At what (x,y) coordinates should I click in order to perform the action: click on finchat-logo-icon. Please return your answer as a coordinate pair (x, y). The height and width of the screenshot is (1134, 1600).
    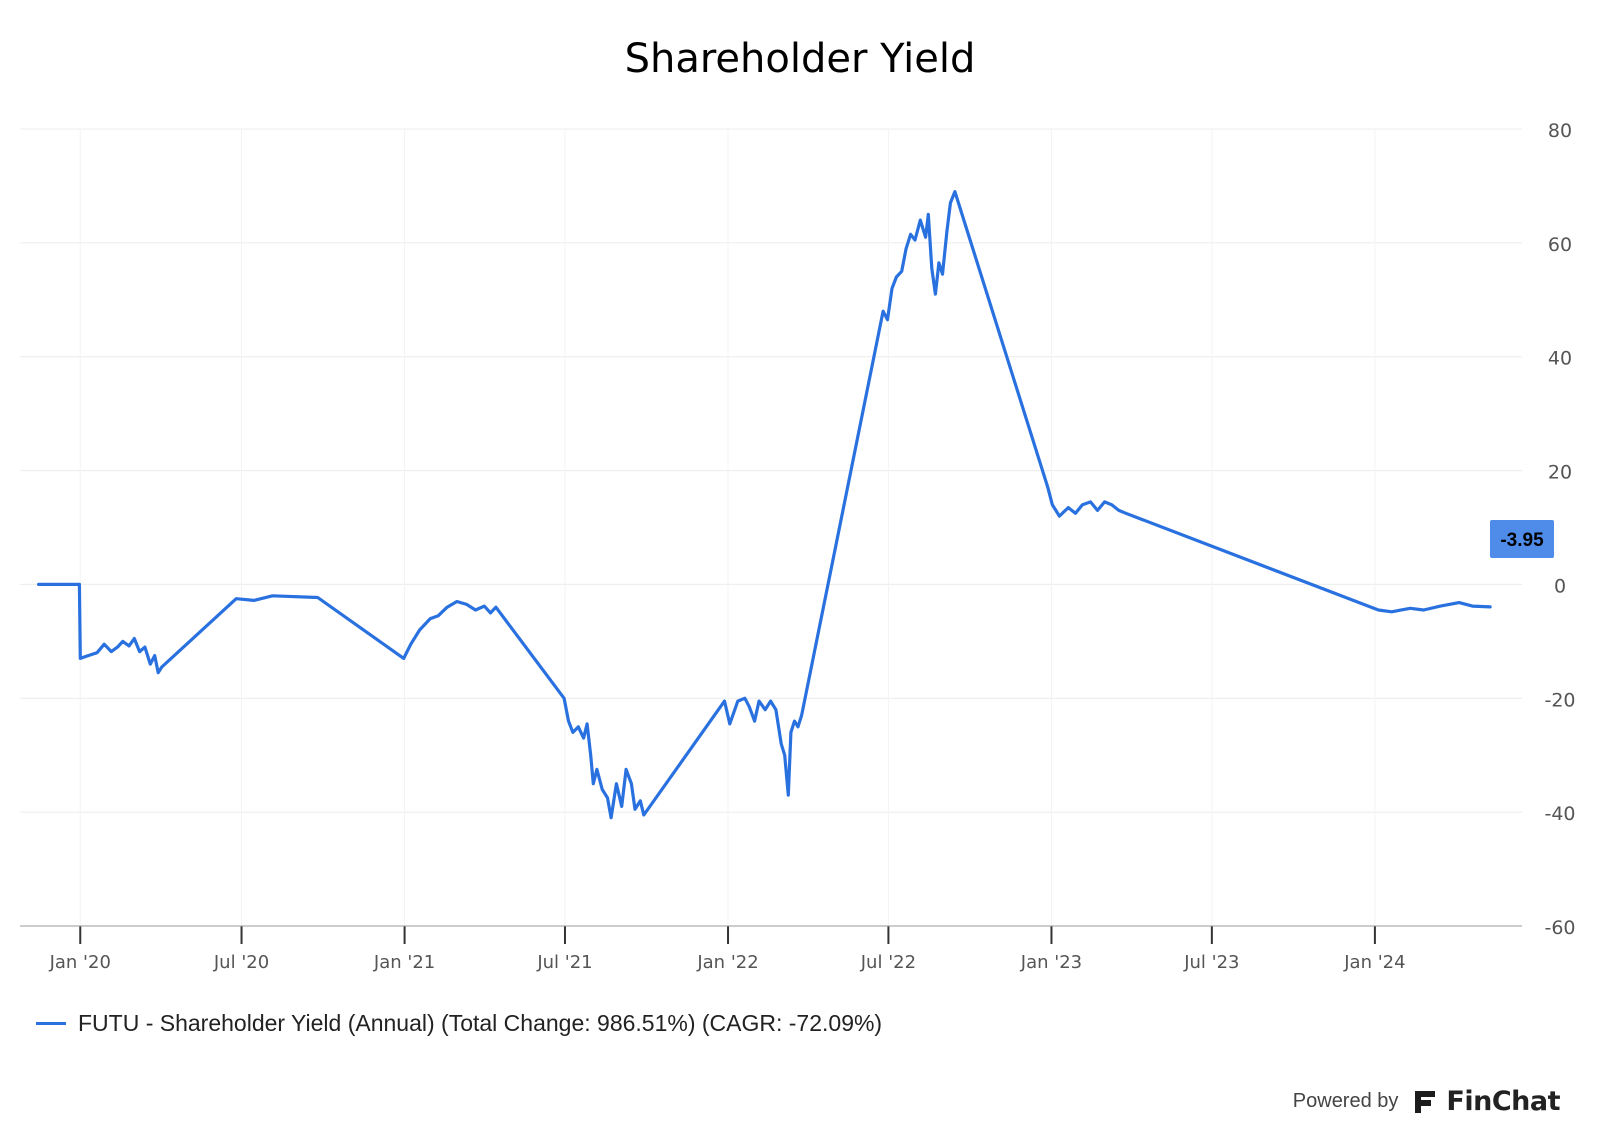
    Looking at the image, I should click on (1425, 1101).